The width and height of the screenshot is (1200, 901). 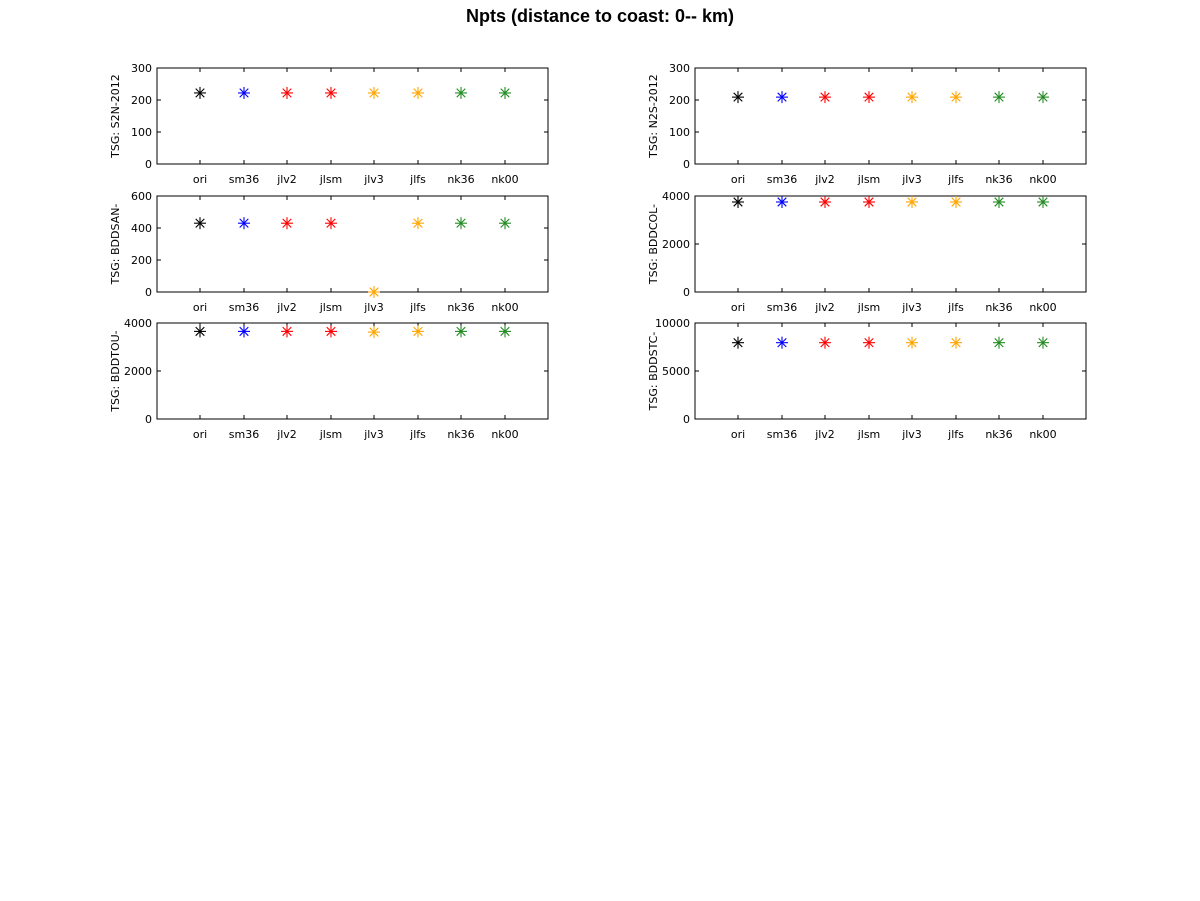 I want to click on y-axis-label: TSG: BDDCOL-, so click(x=653, y=244).